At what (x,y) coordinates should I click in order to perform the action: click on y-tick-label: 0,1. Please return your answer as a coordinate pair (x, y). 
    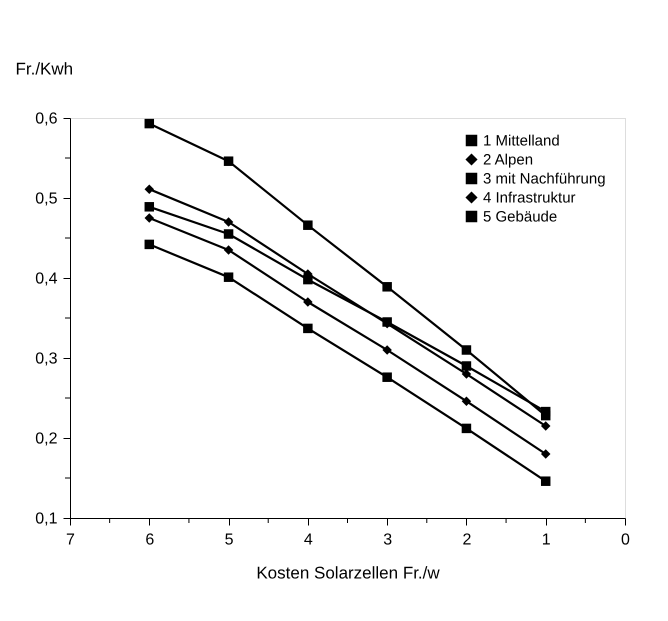
    Looking at the image, I should click on (46, 519).